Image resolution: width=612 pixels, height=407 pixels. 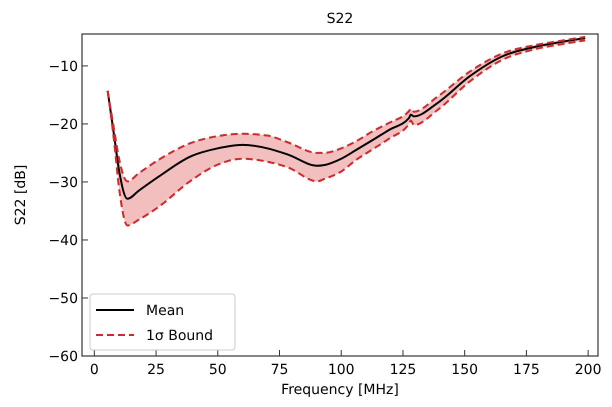 I want to click on x-tick-label: 25, so click(x=156, y=370).